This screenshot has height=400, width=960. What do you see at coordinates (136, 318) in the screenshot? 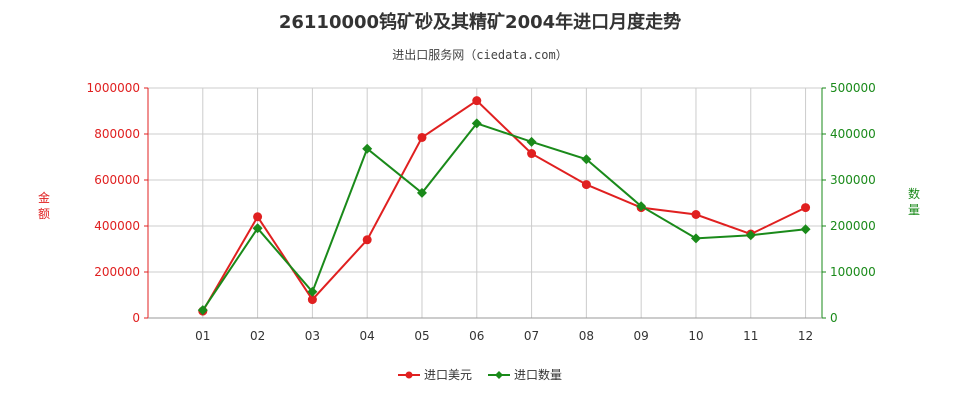
I see `left-tick-label: 0` at bounding box center [136, 318].